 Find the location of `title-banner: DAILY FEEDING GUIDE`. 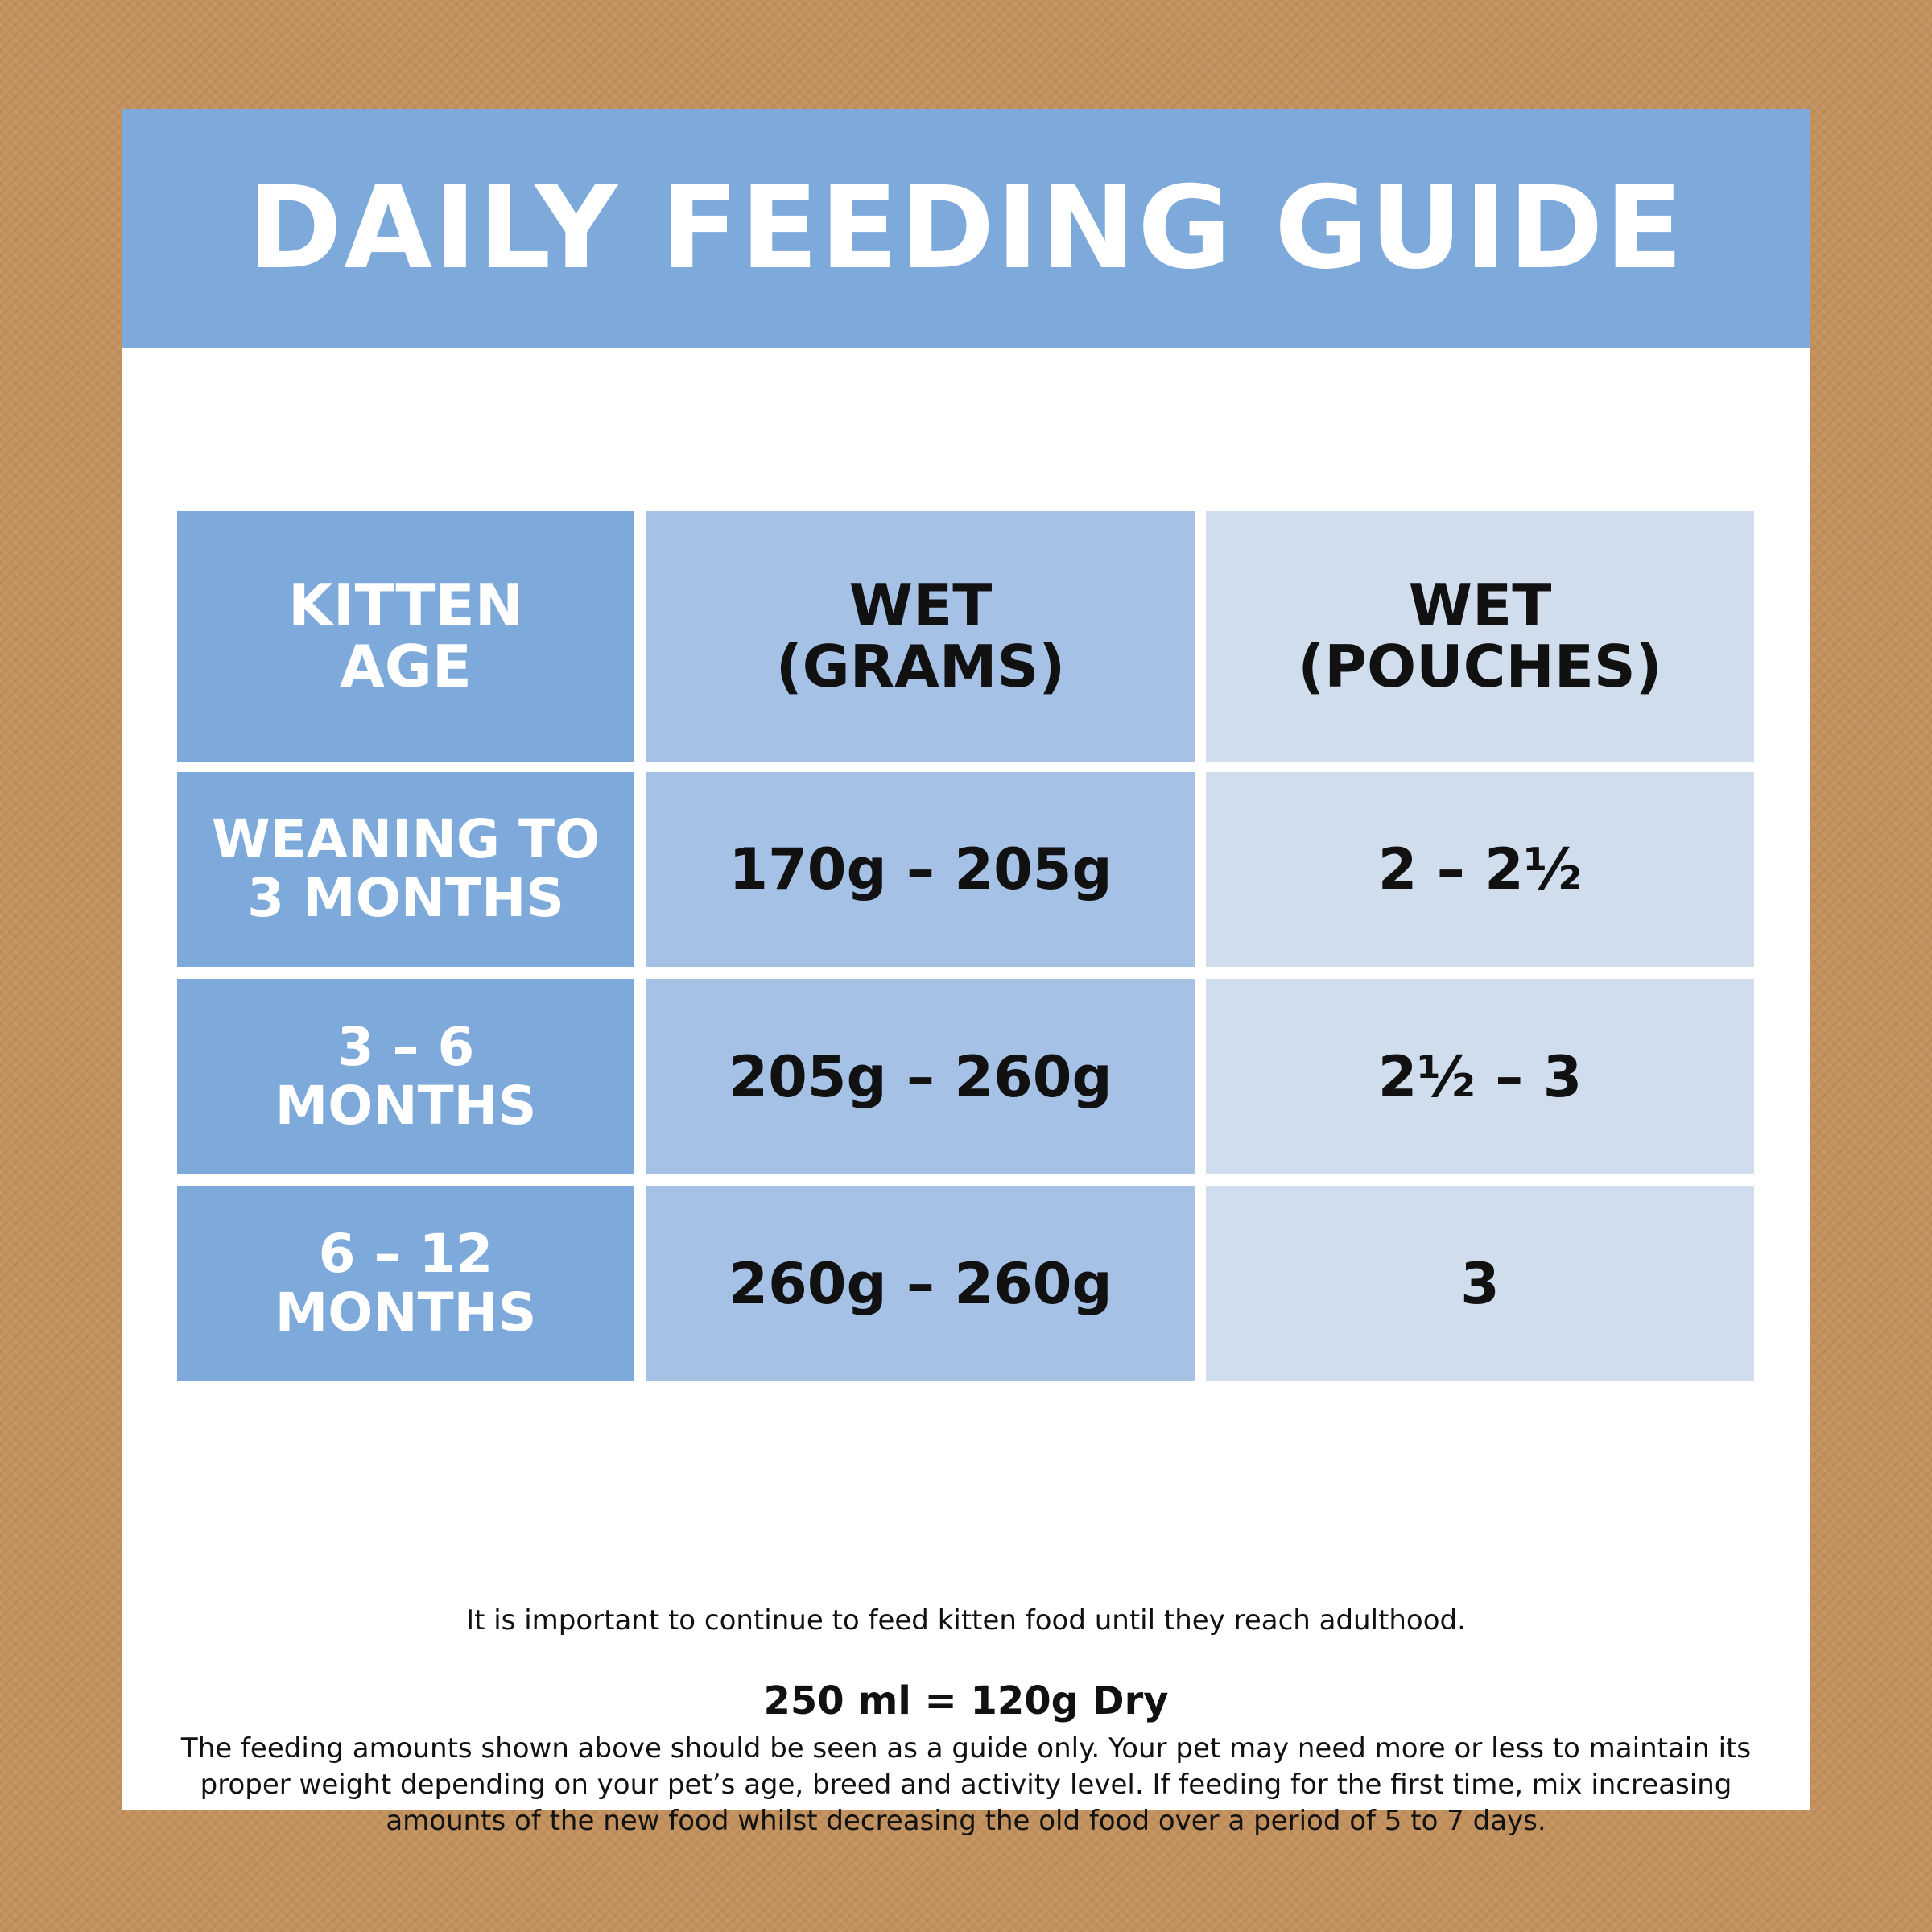

title-banner: DAILY FEEDING GUIDE is located at coordinates (966, 228).